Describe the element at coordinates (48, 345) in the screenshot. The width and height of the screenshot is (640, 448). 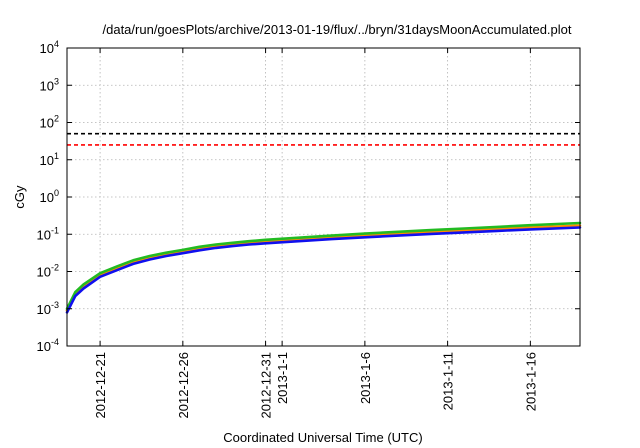
I see `y-tick-label: 10⁻⁴` at that location.